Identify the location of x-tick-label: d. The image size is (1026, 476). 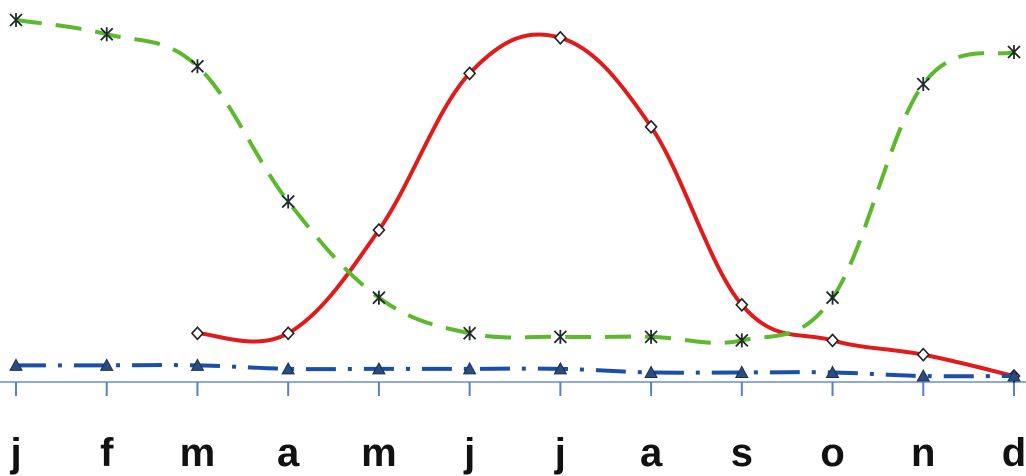
(1014, 453).